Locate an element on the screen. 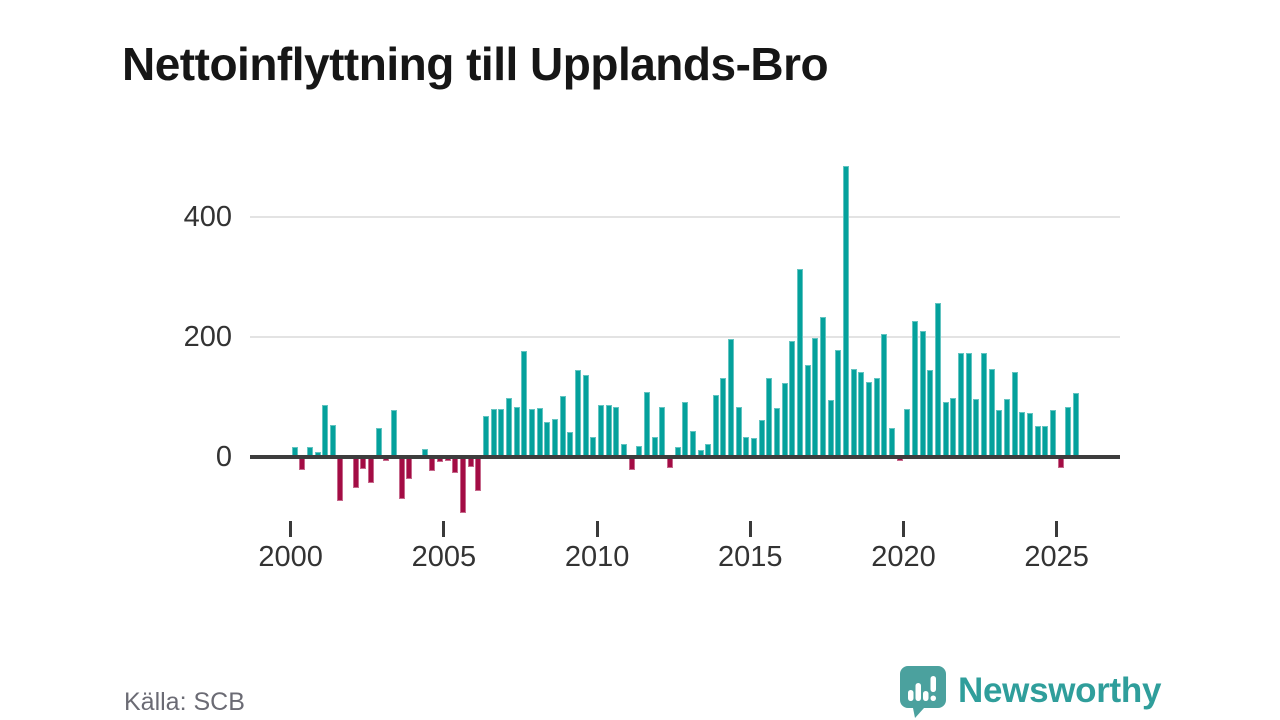  bar-2005Q3 is located at coordinates (463, 485).